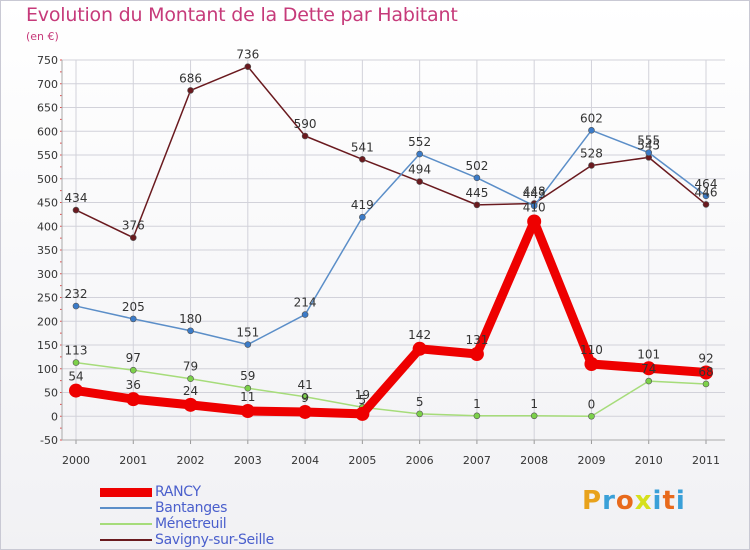 The image size is (750, 550). Describe the element at coordinates (47, 60) in the screenshot. I see `y-tick-label: 750` at that location.